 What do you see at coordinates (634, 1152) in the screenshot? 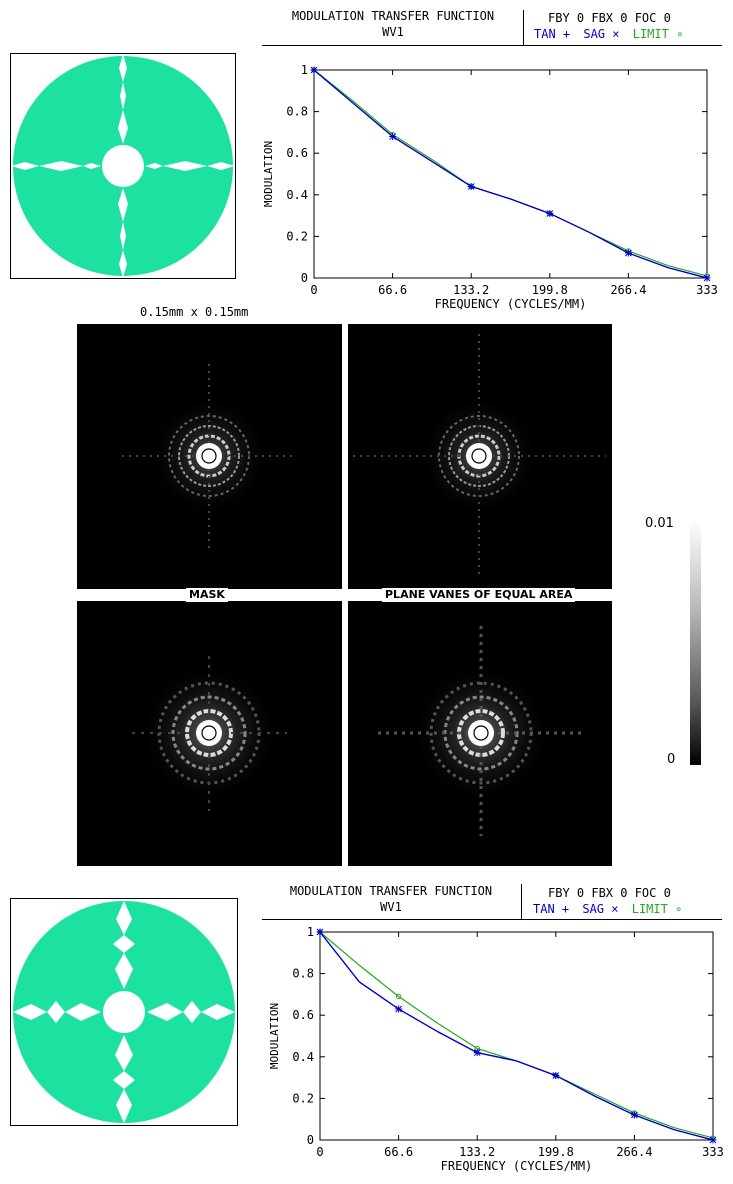
I see `bottom-xtick-label: 266.4` at bounding box center [634, 1152].